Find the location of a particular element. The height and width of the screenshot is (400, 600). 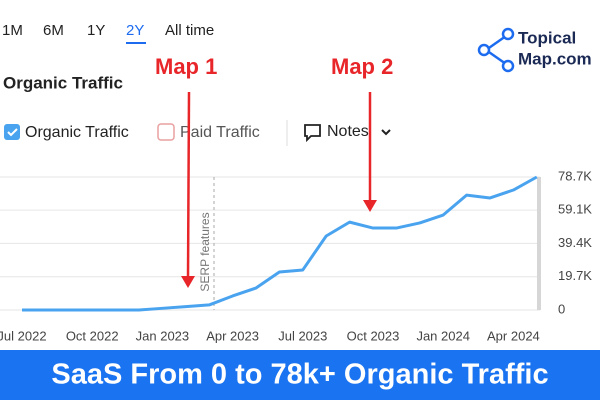

y-tick-label: 78.7K is located at coordinates (575, 175).